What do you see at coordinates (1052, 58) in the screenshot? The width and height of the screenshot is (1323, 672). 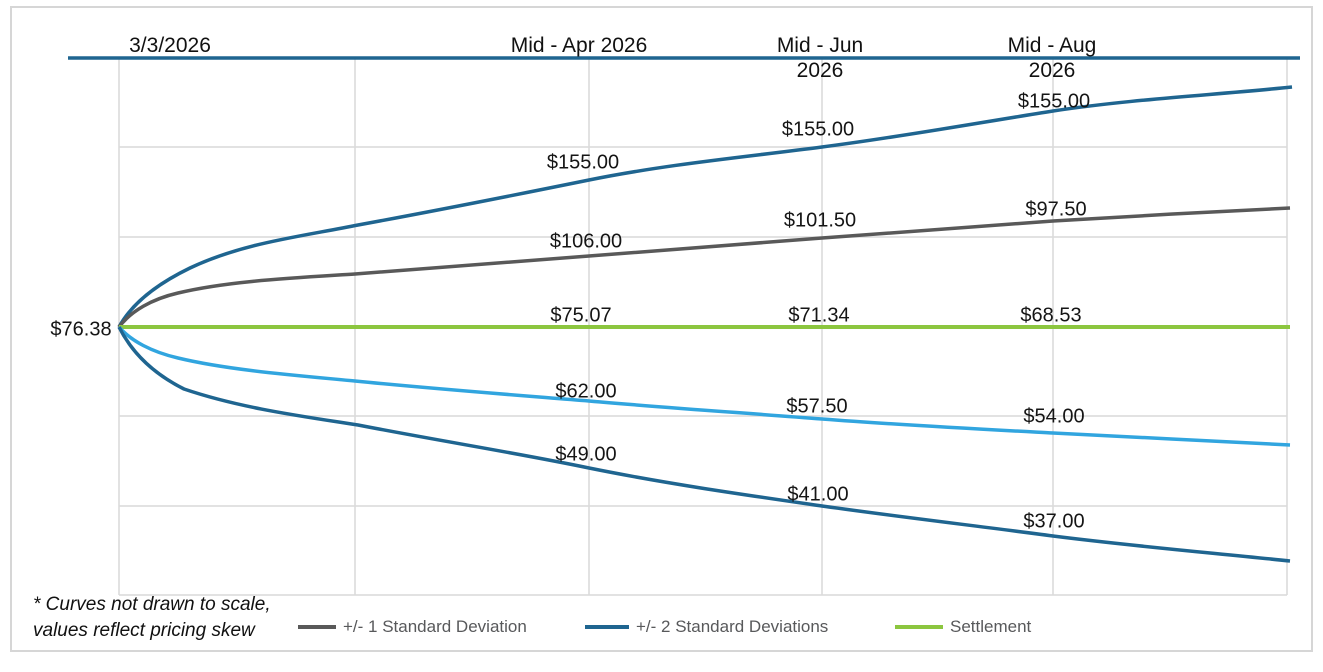 I see `category-label-mid-aug: Mid - Aug 2026` at bounding box center [1052, 58].